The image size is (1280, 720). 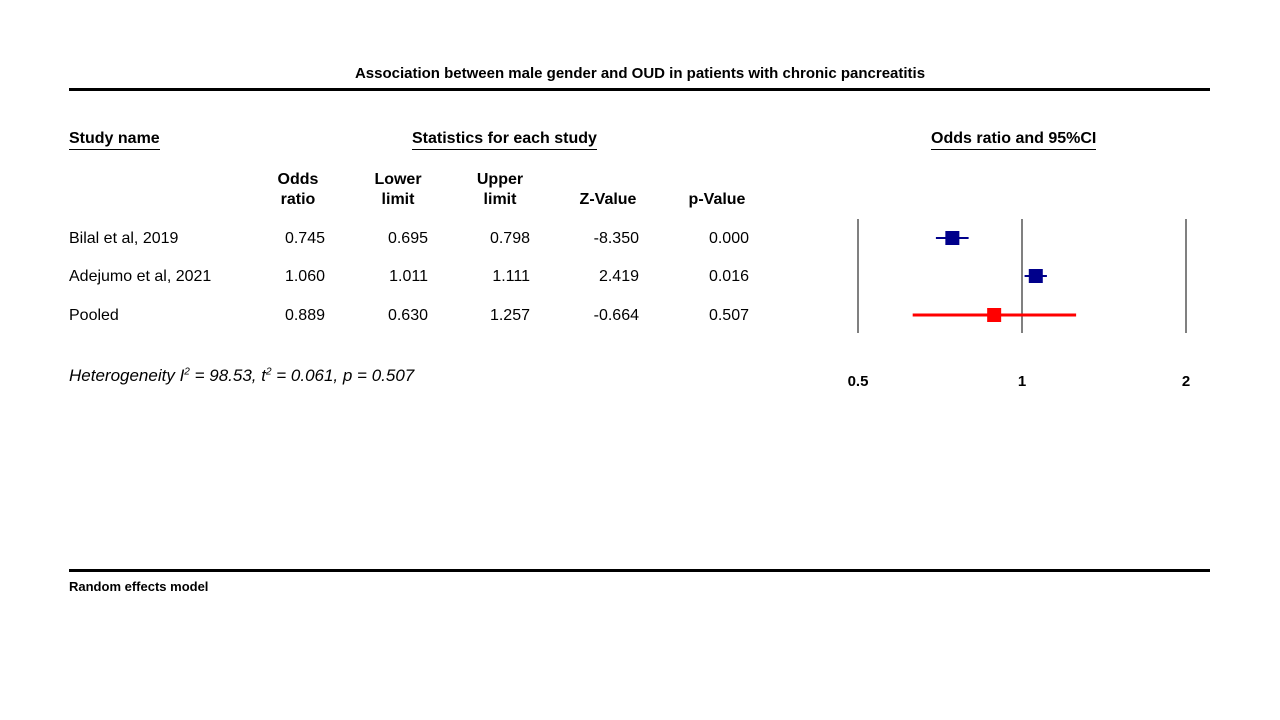 What do you see at coordinates (94, 315) in the screenshot?
I see `row-2-study: Pooled` at bounding box center [94, 315].